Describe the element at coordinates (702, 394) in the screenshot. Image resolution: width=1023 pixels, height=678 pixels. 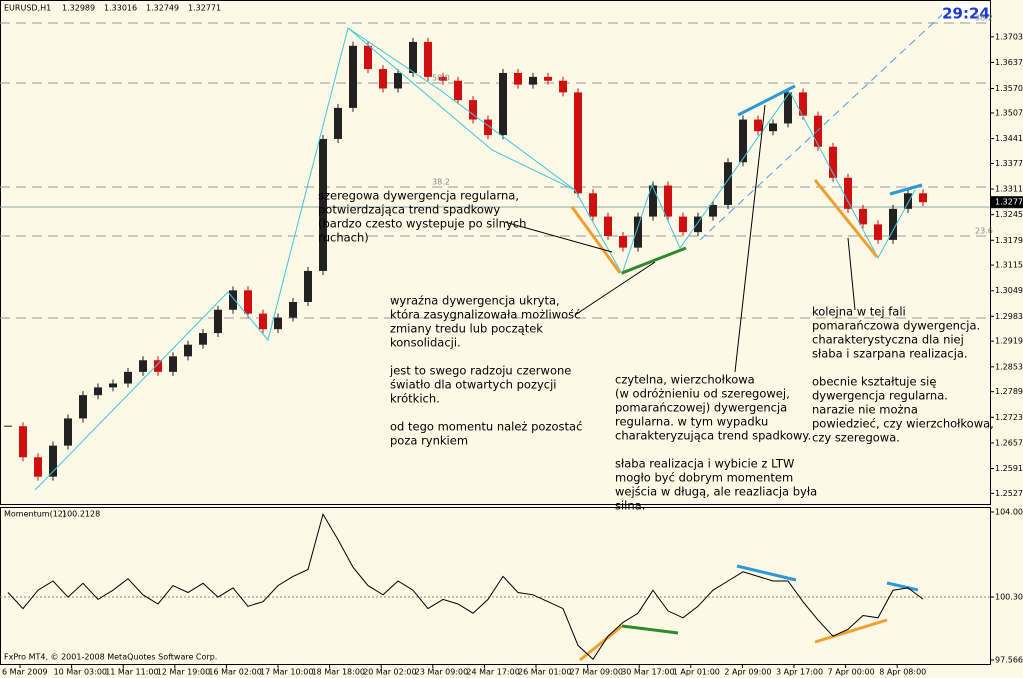
I see `annotation: (w odróżnieniu od szeregowej,` at that location.